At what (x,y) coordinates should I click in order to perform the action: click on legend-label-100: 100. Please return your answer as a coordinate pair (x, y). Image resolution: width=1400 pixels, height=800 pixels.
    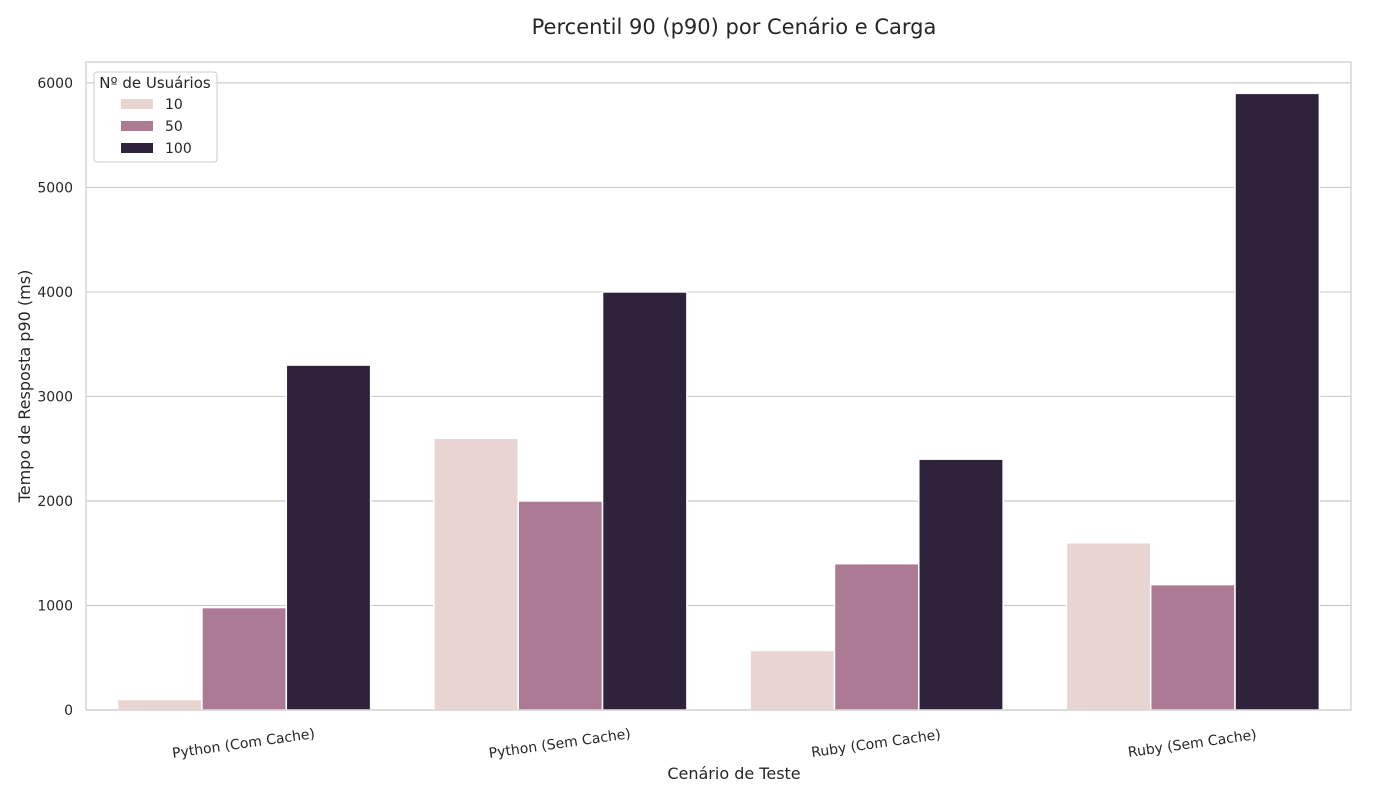
    Looking at the image, I should click on (178, 149).